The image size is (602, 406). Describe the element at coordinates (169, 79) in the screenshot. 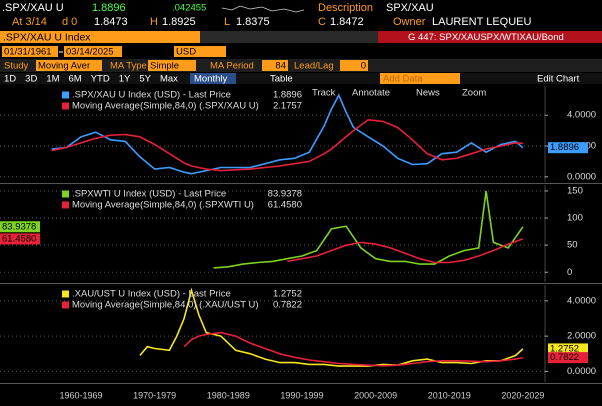

I see `range-button: Max` at that location.